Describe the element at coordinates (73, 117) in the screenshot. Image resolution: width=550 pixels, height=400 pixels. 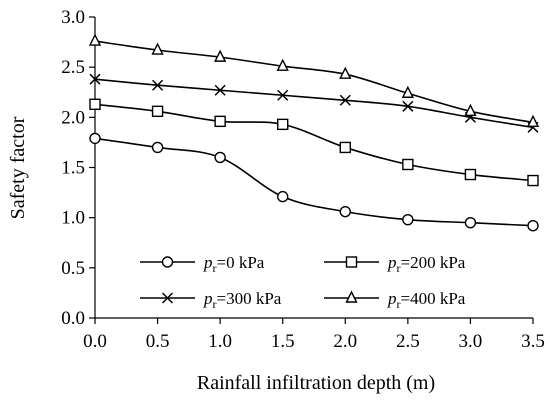
I see `y-tick-label-4: 2.0` at that location.